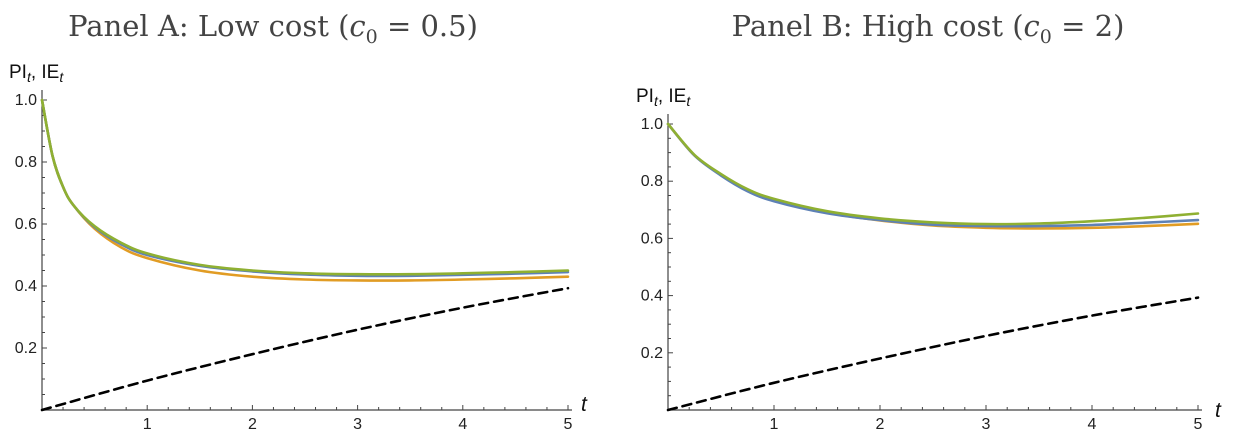 The image size is (1237, 432). Describe the element at coordinates (652, 296) in the screenshot. I see `panel-b-y-tick-label-2: 0.4` at that location.